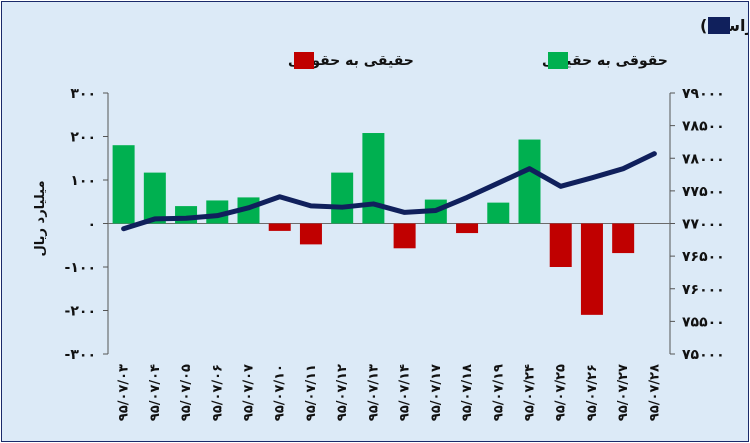 The height and width of the screenshot is (443, 750). I want to click on x-tick-label: ۹۵/۰۷/۲۸, so click(654, 392).